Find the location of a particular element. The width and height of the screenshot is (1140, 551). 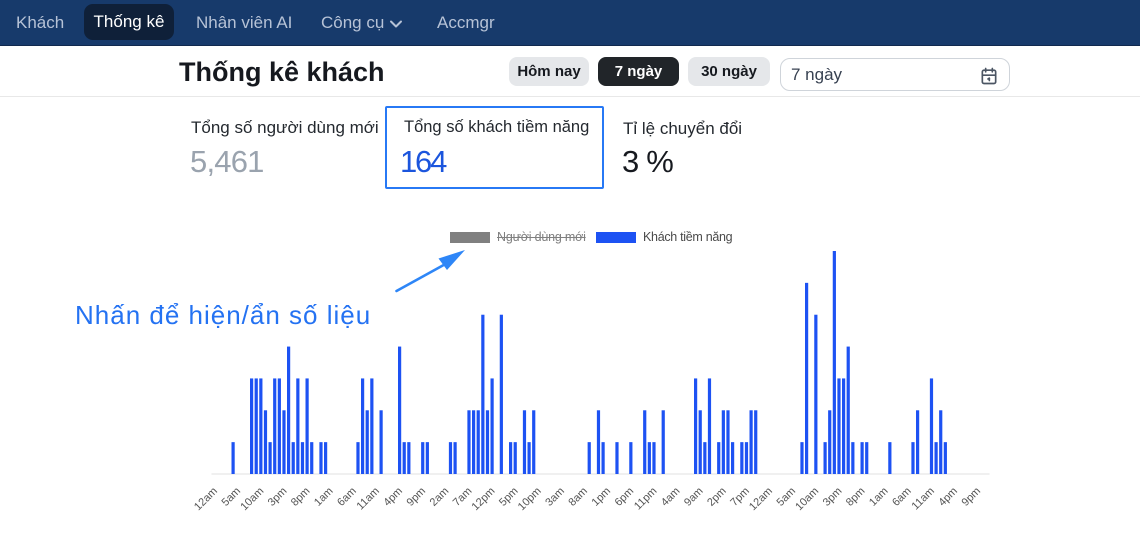

svg-text: 2am is located at coordinates (440, 497).